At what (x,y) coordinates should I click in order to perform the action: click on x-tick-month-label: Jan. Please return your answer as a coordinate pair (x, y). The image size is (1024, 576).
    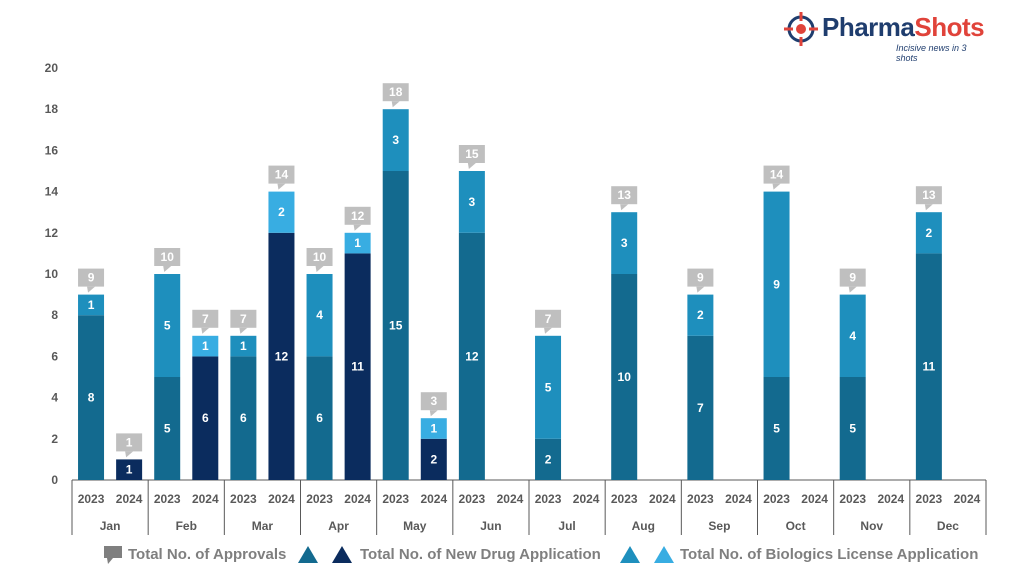
    Looking at the image, I should click on (110, 526).